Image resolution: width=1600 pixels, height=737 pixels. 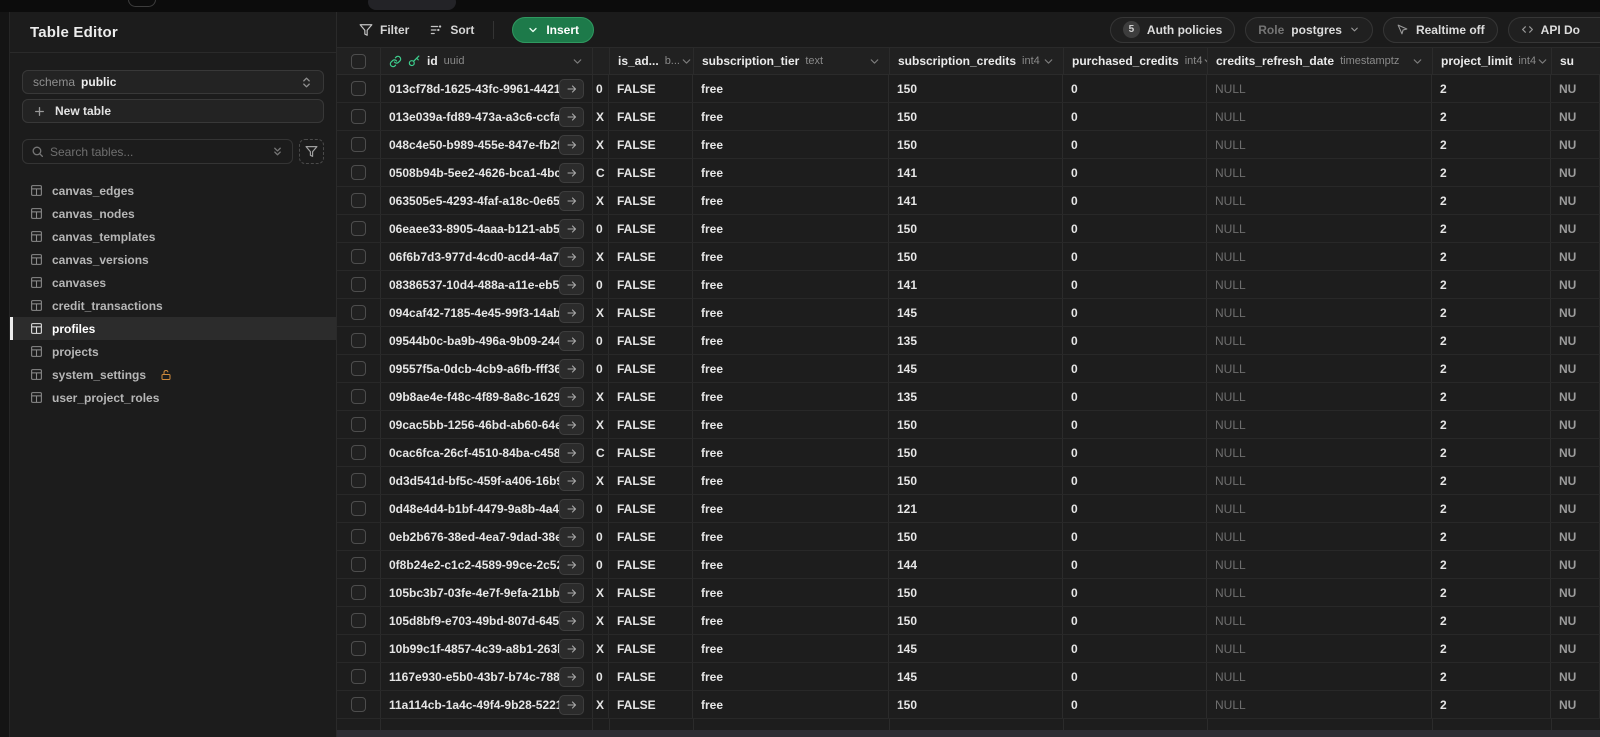 I want to click on new-table-button: New table, so click(x=173, y=111).